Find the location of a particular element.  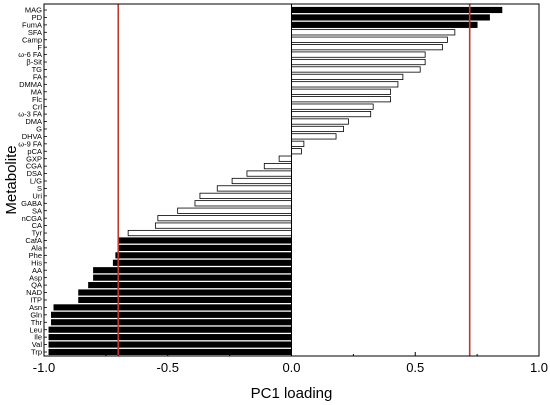

y-tick-label: DMMA is located at coordinates (30, 84).